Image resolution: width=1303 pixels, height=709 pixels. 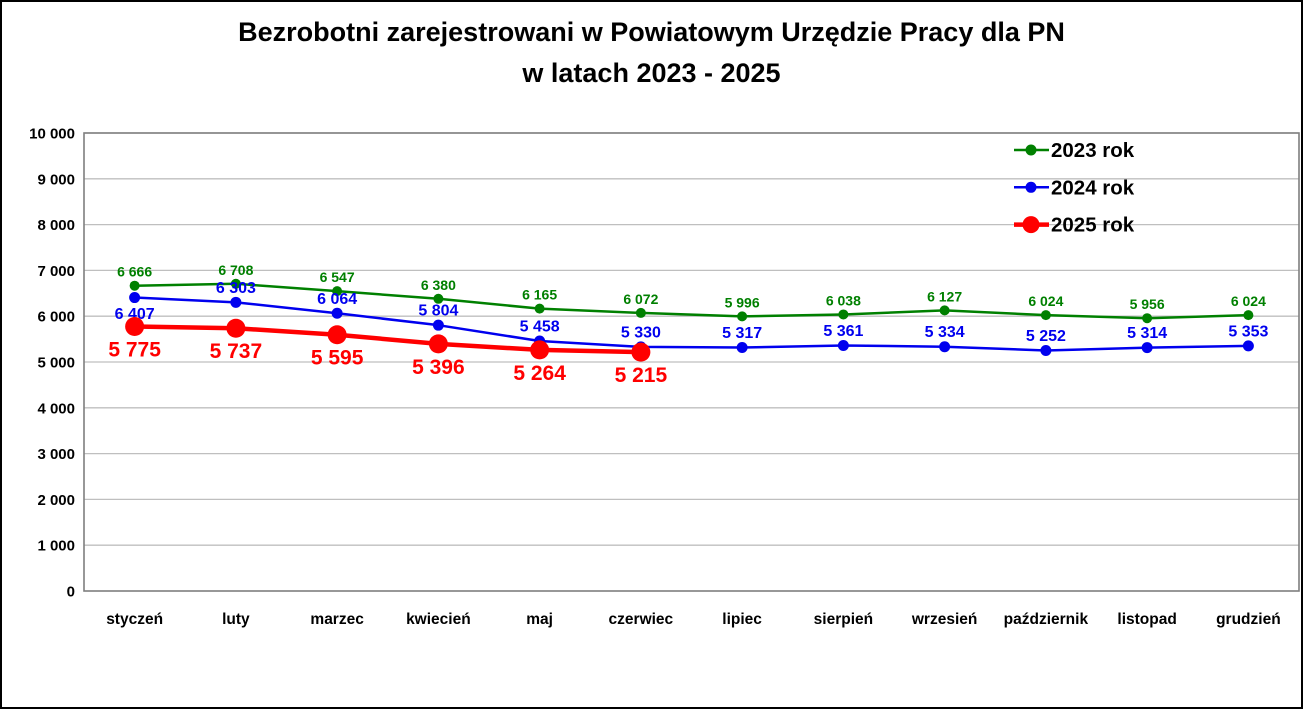 I want to click on data-label: 6 666, so click(x=134, y=272).